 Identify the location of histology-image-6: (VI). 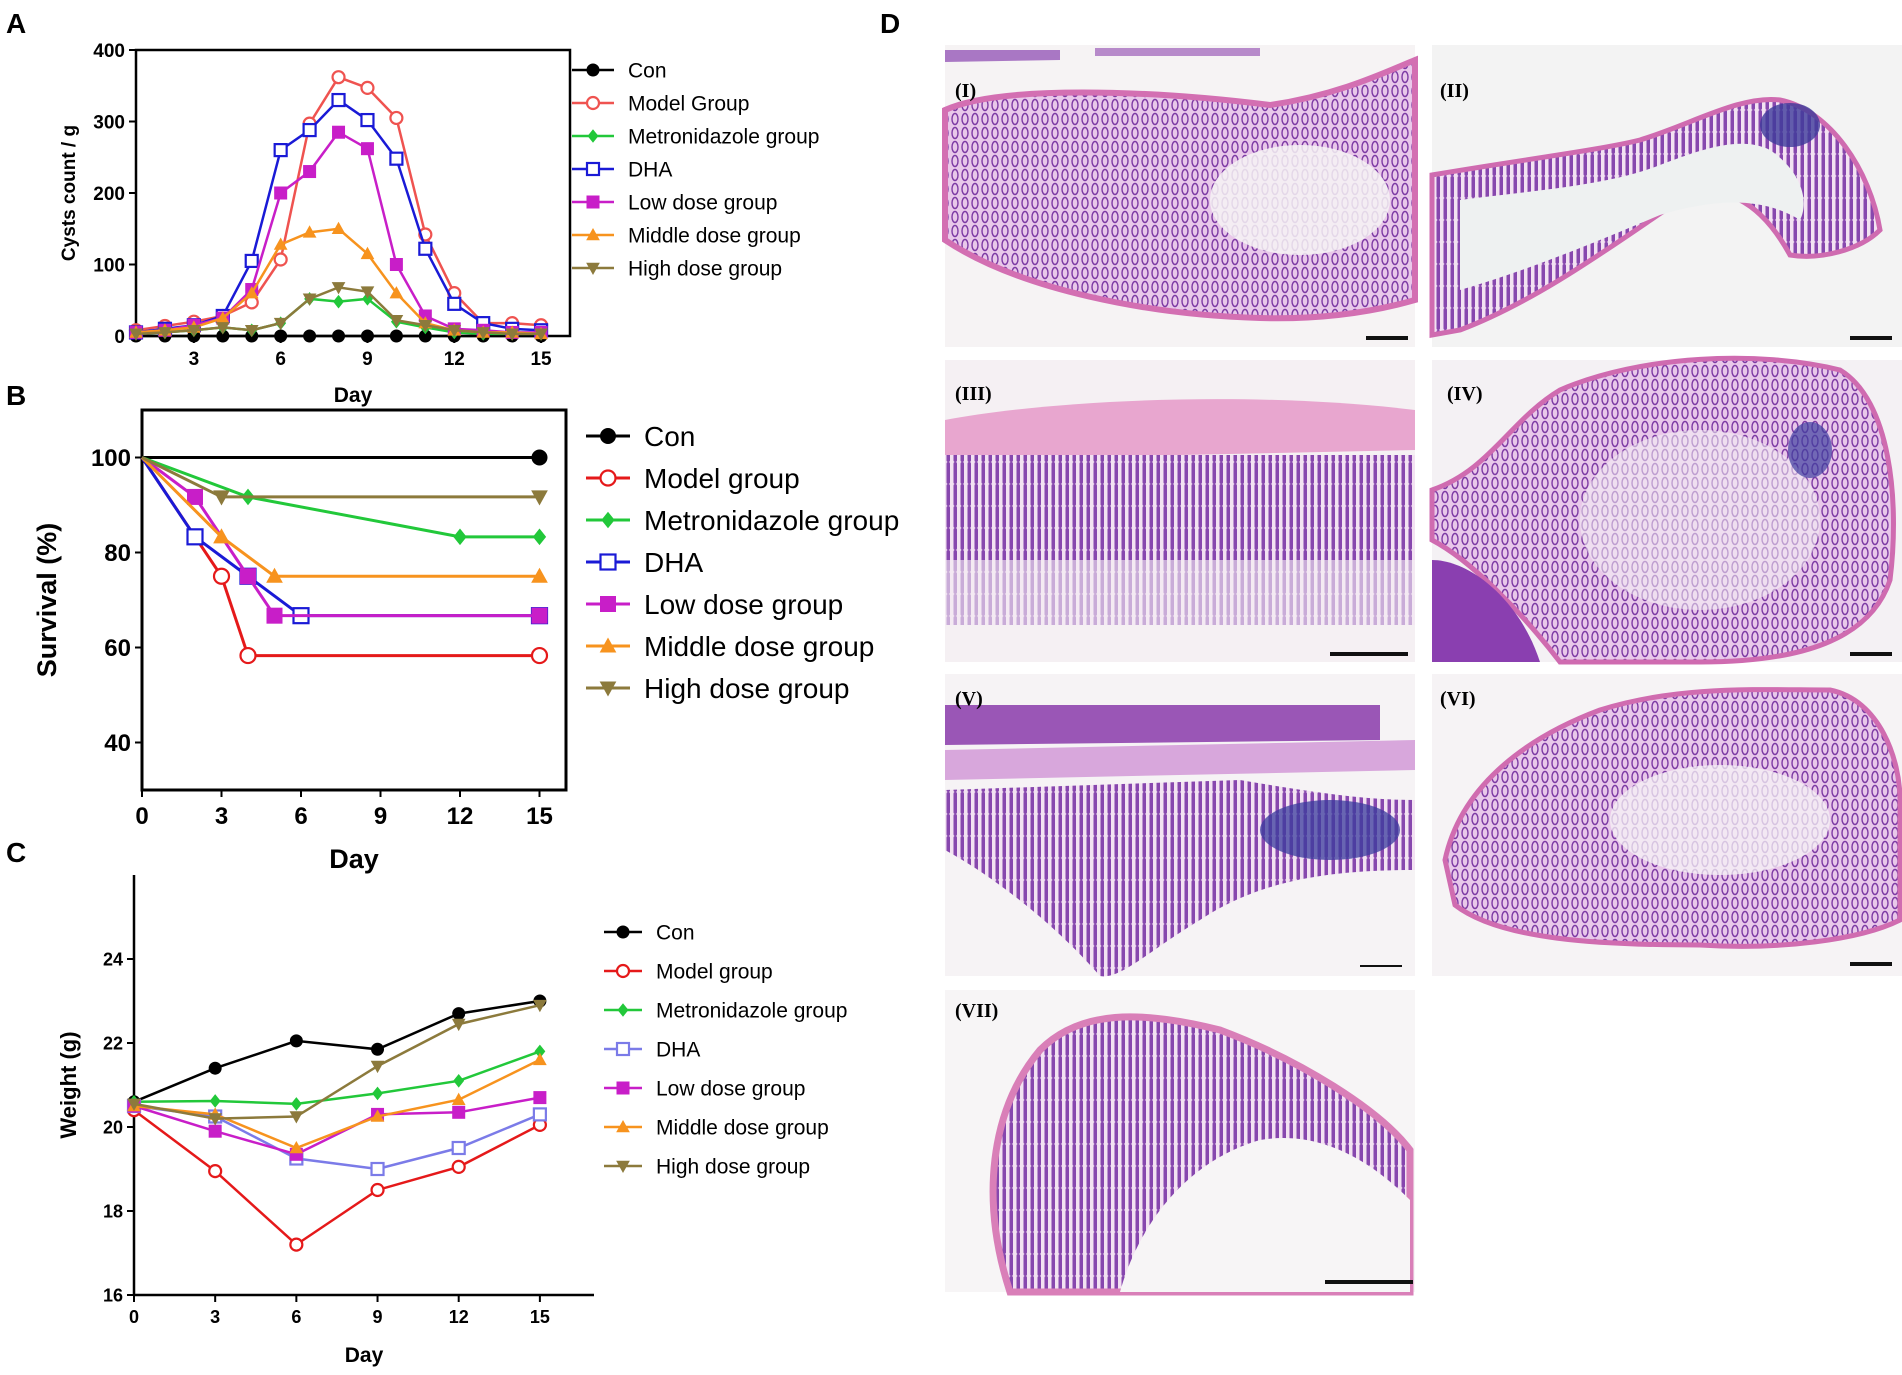
(1667, 825).